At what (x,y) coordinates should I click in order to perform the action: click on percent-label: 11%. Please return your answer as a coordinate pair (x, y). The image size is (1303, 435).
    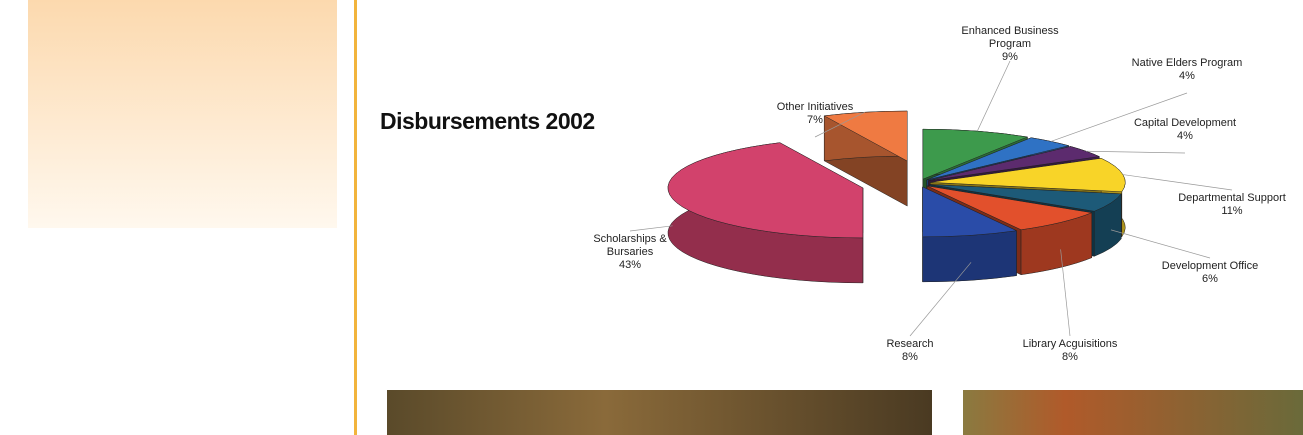
    Looking at the image, I should click on (1232, 211).